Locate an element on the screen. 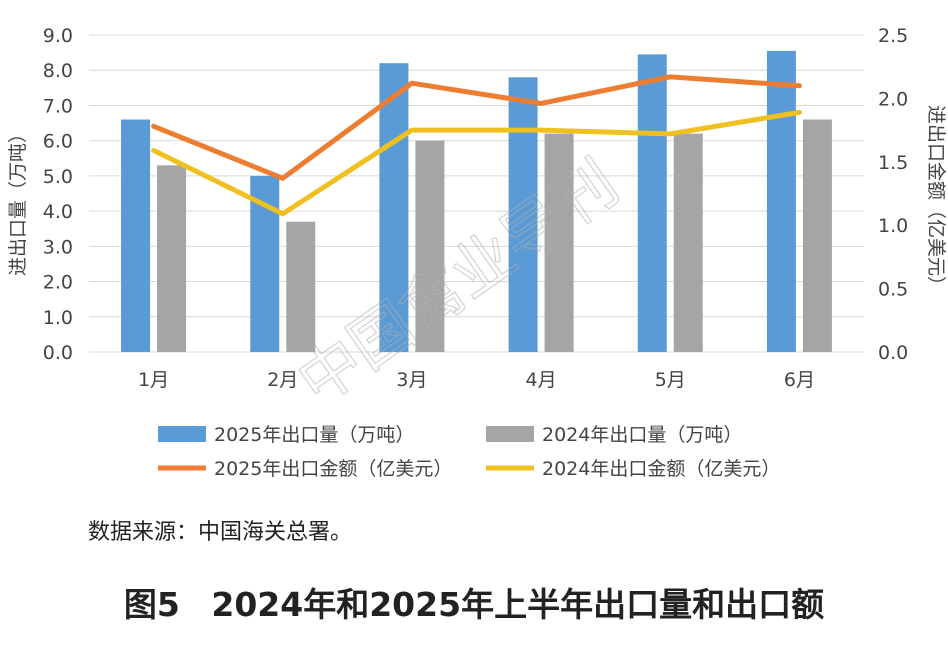 Image resolution: width=948 pixels, height=653 pixels. y-right-tick-label: 0.0 is located at coordinates (893, 353).